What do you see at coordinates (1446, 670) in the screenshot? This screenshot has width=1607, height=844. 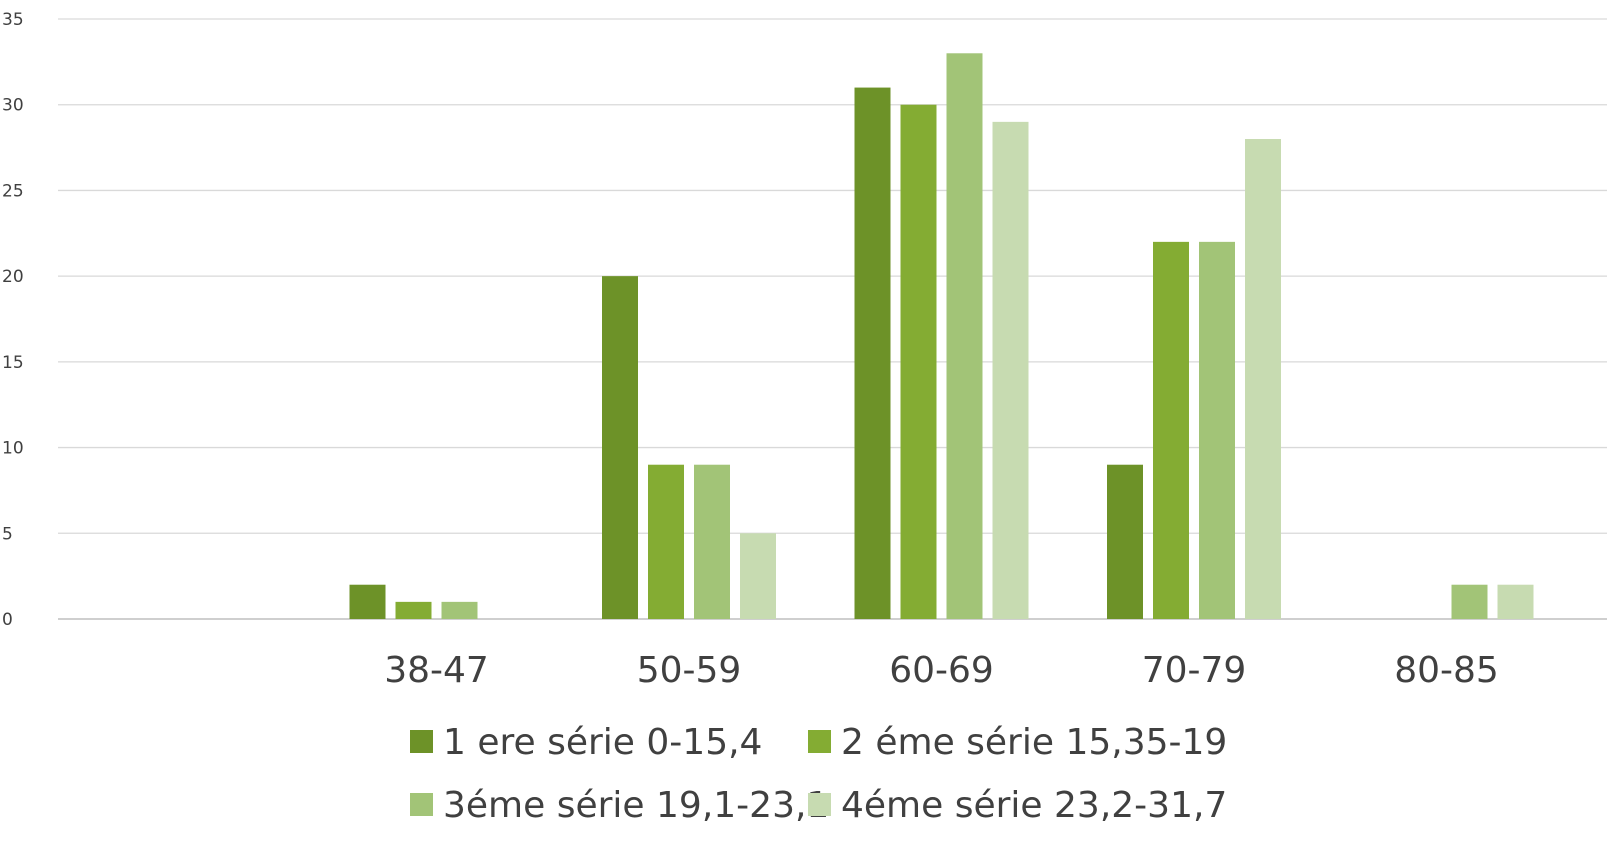 I see `x-tick-label: 80-85` at bounding box center [1446, 670].